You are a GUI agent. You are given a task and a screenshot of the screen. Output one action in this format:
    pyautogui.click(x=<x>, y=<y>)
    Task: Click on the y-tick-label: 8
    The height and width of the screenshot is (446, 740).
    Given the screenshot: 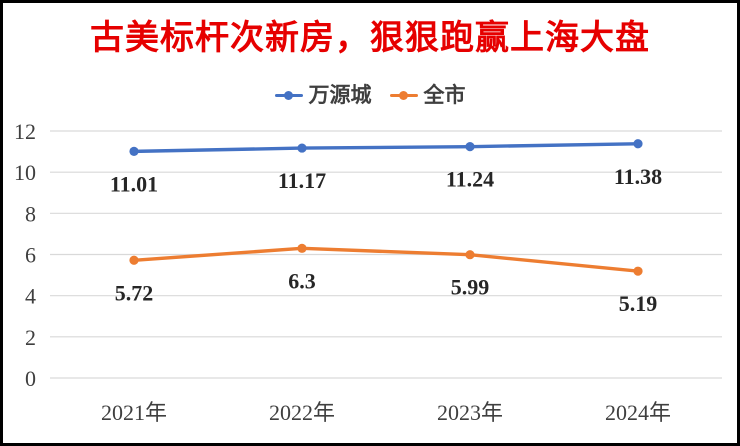 What is the action you would take?
    pyautogui.click(x=30, y=213)
    